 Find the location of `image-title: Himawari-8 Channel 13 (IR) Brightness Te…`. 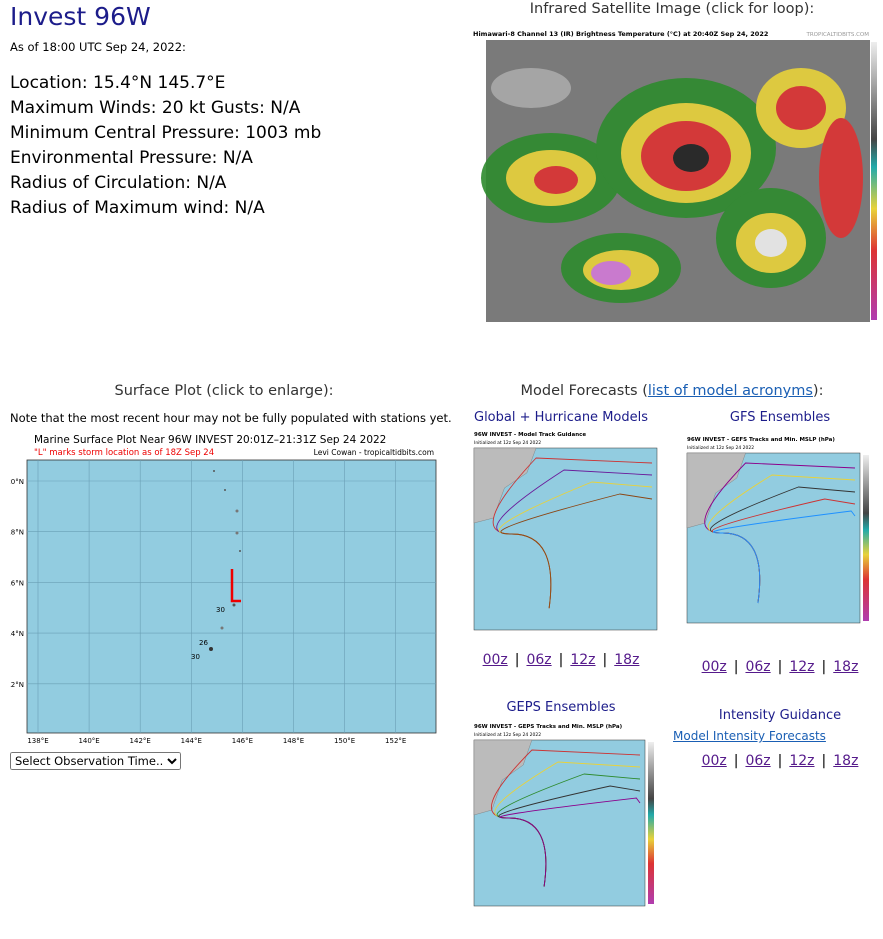

image-title: Himawari-8 Channel 13 (IR) Brightness Te… is located at coordinates (620, 34).